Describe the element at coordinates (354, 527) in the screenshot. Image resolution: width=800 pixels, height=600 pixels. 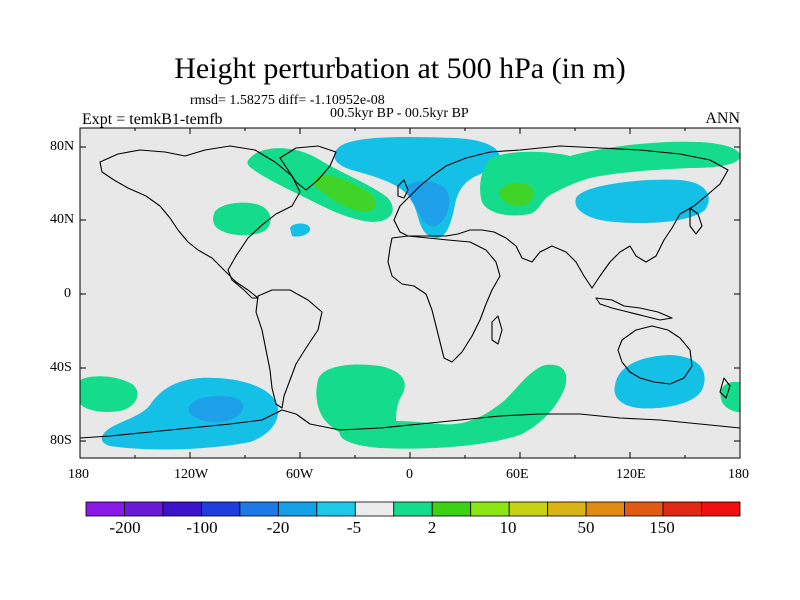
I see `colorbar-label: -5` at that location.